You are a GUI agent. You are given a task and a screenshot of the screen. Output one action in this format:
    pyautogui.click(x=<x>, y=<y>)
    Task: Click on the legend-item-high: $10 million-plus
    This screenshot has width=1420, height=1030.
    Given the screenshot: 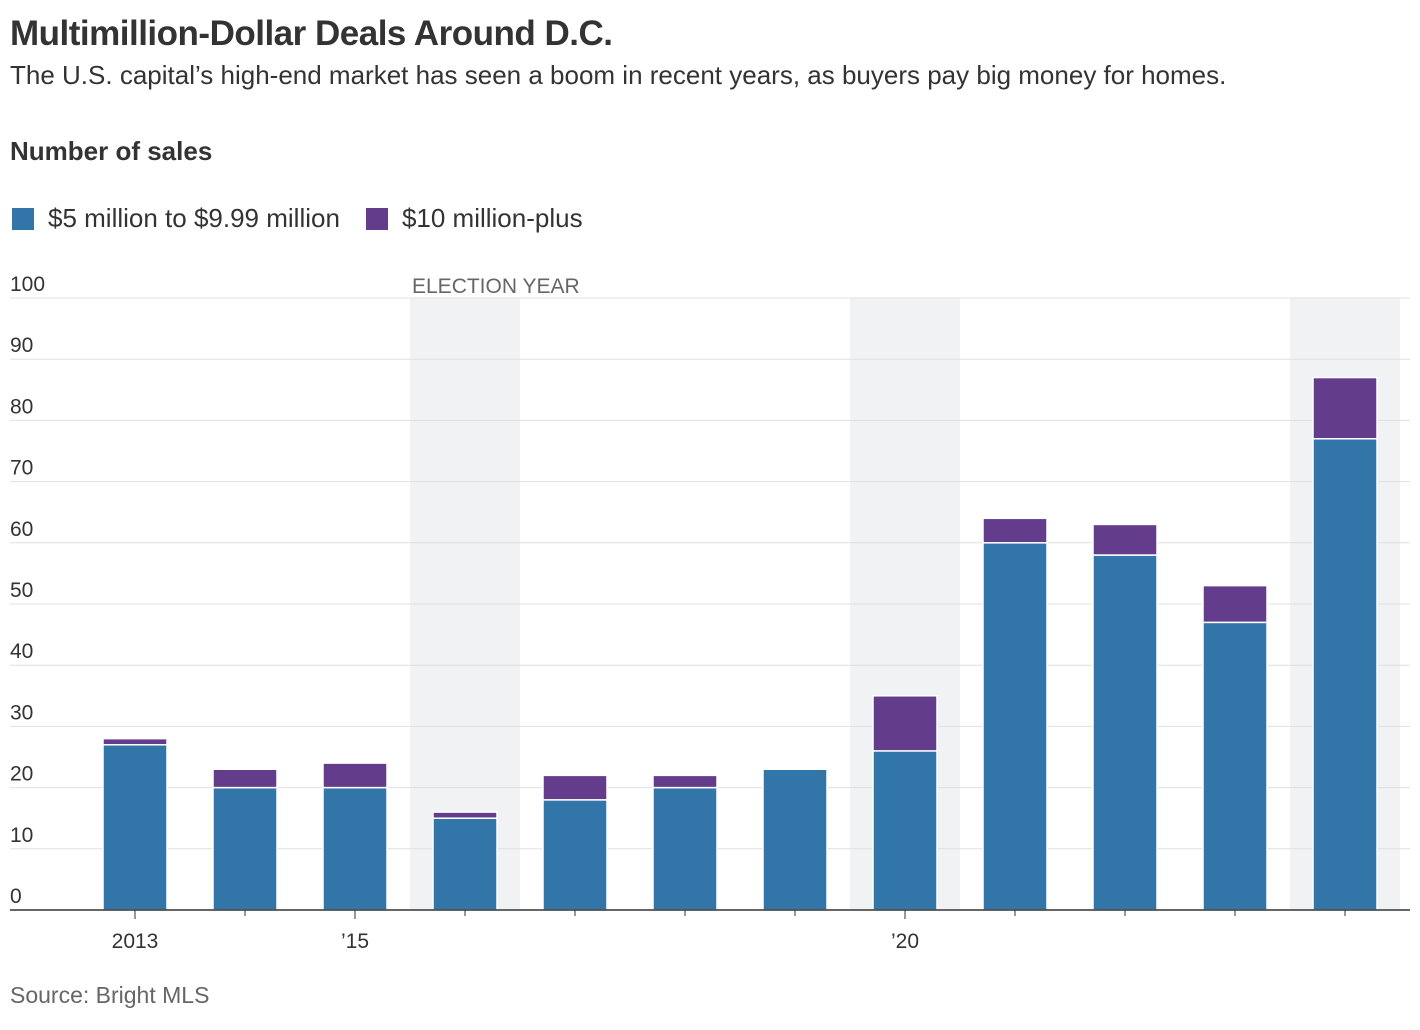 What is the action you would take?
    pyautogui.click(x=474, y=218)
    